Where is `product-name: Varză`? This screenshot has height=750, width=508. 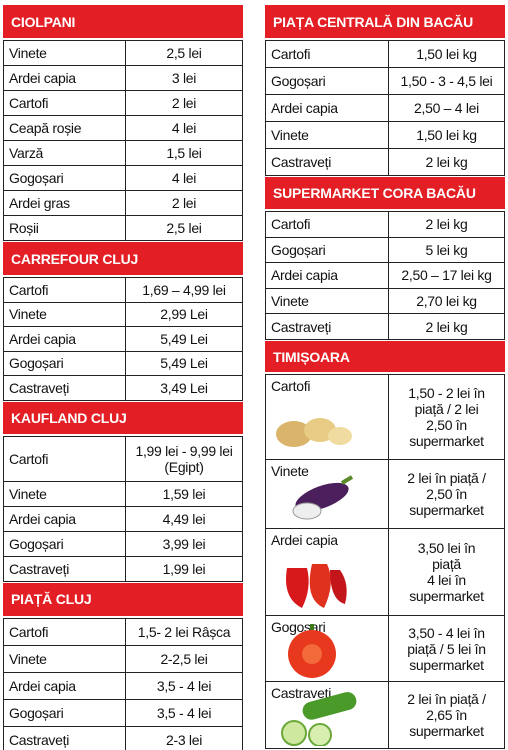 product-name: Varză is located at coordinates (65, 153).